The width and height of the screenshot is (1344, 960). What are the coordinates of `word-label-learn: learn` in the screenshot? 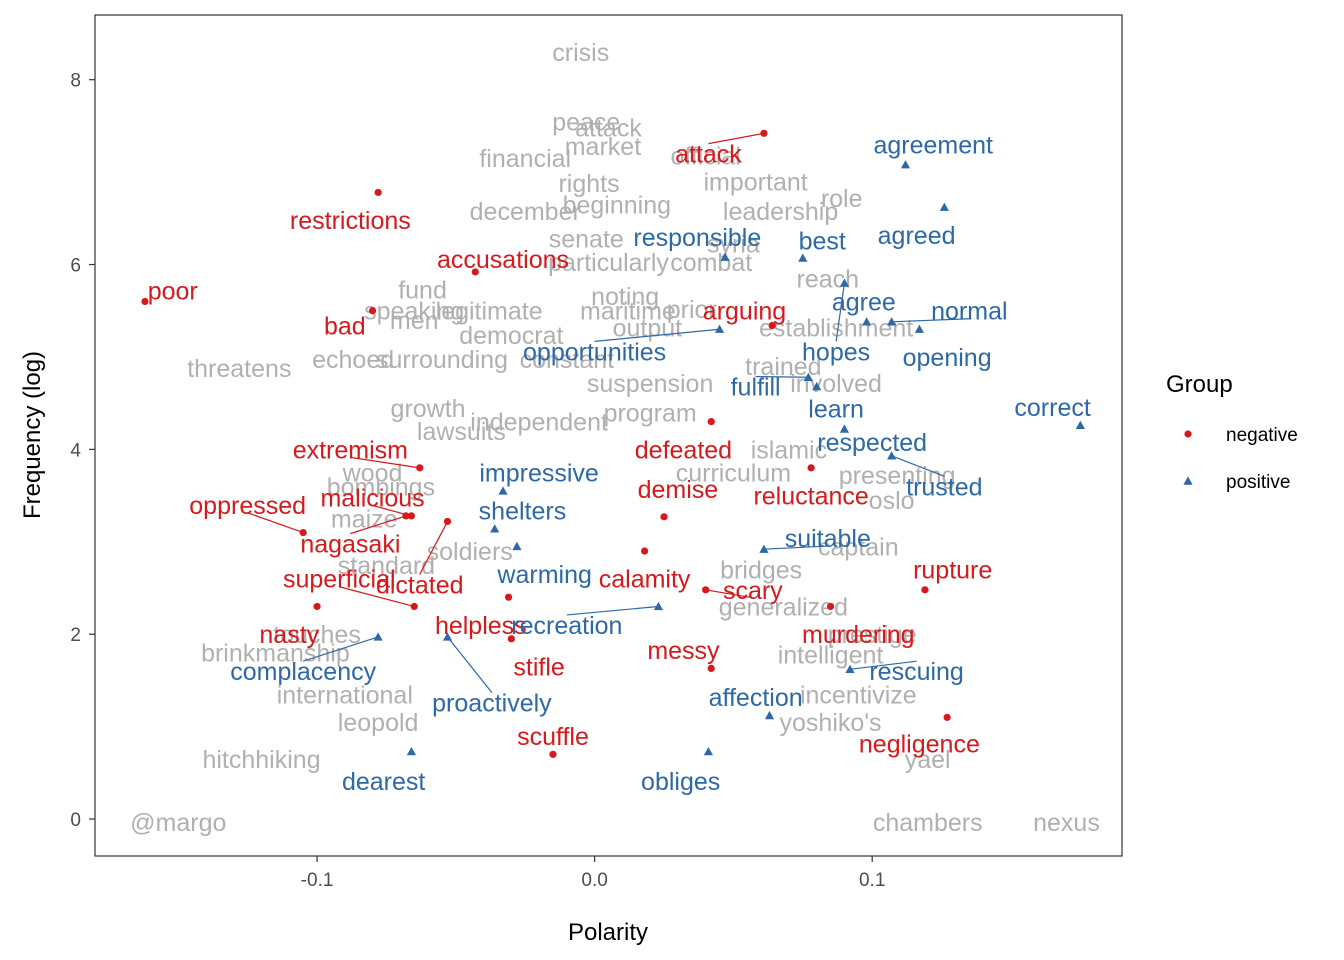 It's located at (836, 410).